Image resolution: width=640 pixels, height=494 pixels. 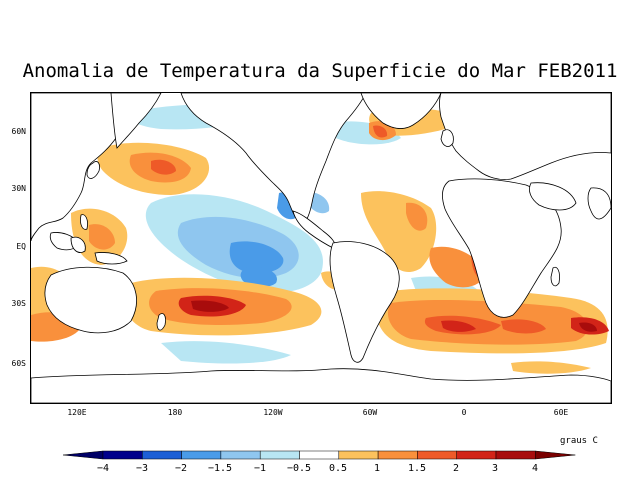 What do you see at coordinates (321, 385) in the screenshot?
I see `land-antarctica` at bounding box center [321, 385].